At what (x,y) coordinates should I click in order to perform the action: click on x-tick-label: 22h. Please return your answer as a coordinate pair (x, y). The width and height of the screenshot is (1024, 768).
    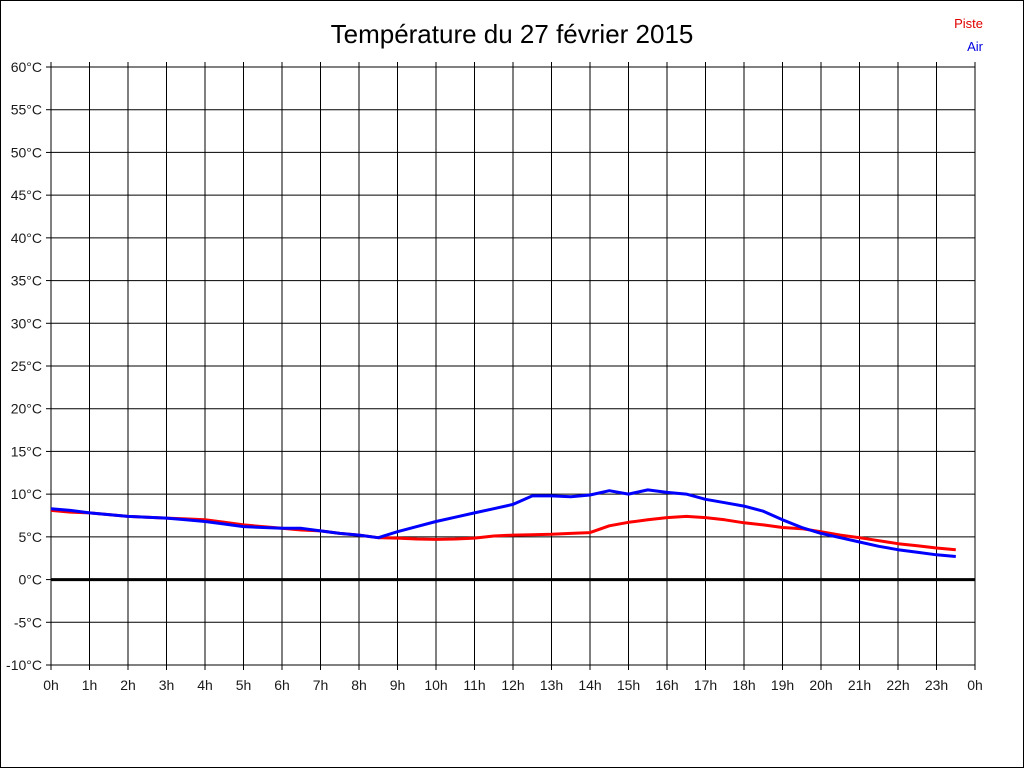
    Looking at the image, I should click on (897, 685).